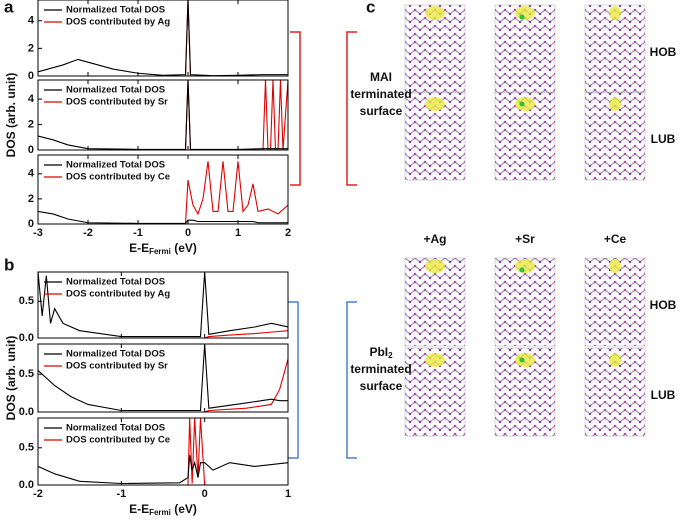 The width and height of the screenshot is (692, 520). I want to click on group-label-part: terminated, so click(380, 94).